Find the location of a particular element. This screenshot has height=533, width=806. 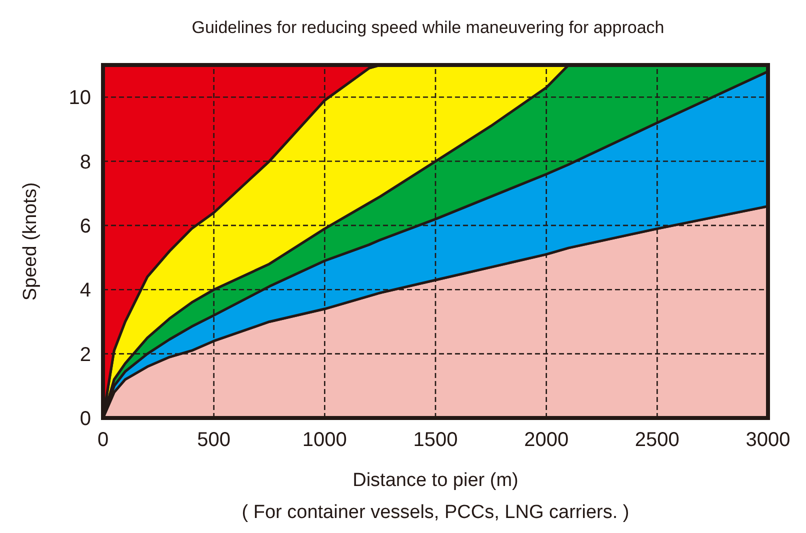

y-tick-label: 8 is located at coordinates (85, 162).